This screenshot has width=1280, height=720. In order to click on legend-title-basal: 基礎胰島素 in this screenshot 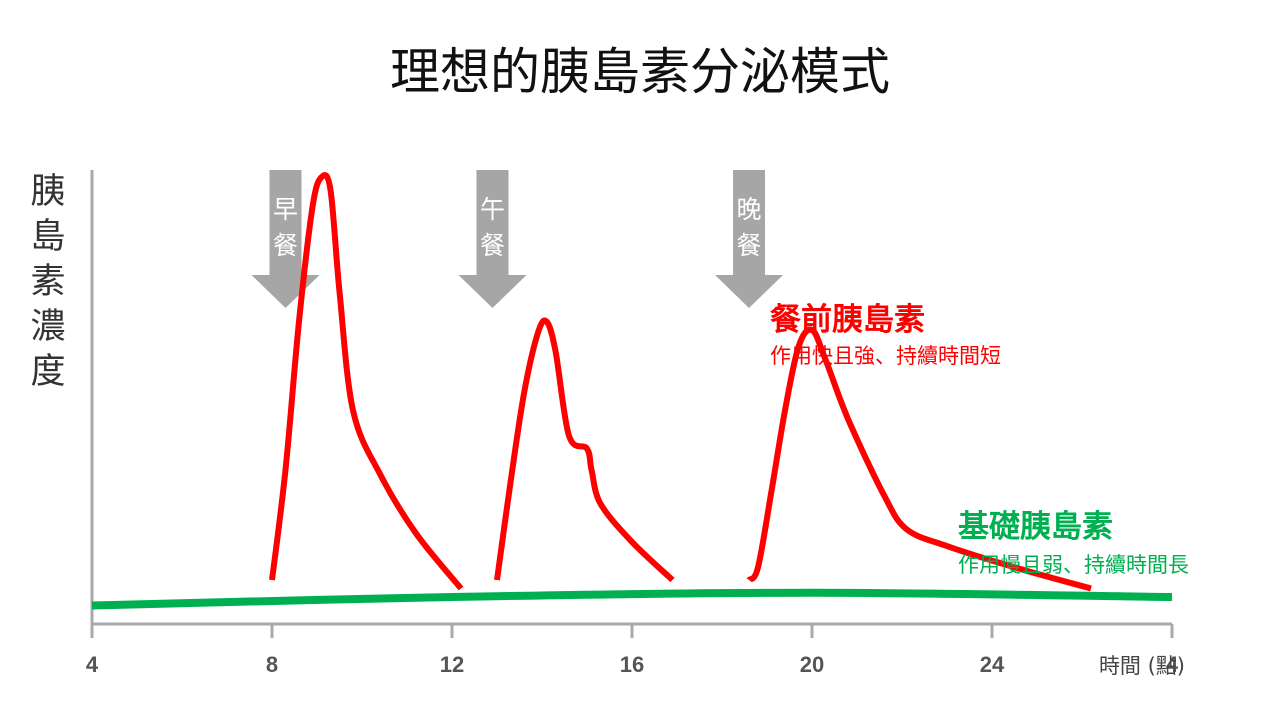, I will do `click(1035, 527)`.